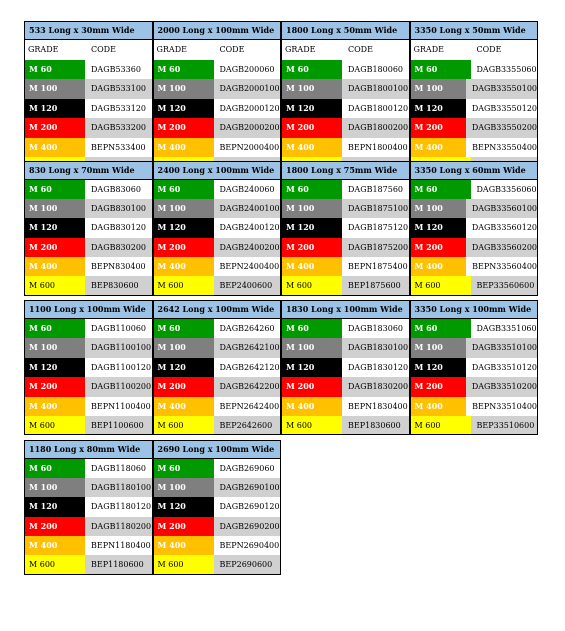  I want to click on code-cell: BEPN33550400, so click(501, 147).